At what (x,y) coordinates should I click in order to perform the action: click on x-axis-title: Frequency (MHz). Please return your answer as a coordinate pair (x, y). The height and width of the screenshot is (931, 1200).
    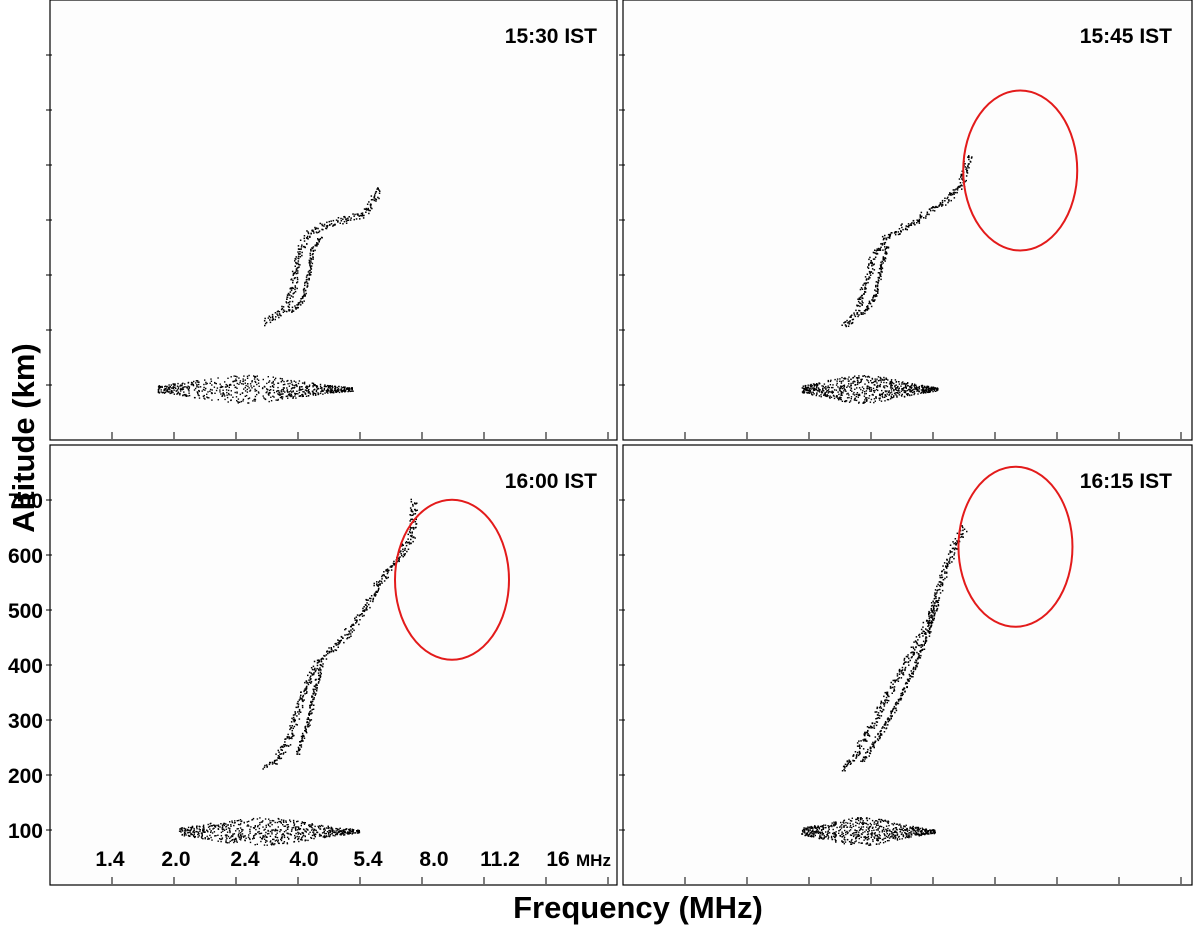
    Looking at the image, I should click on (638, 907).